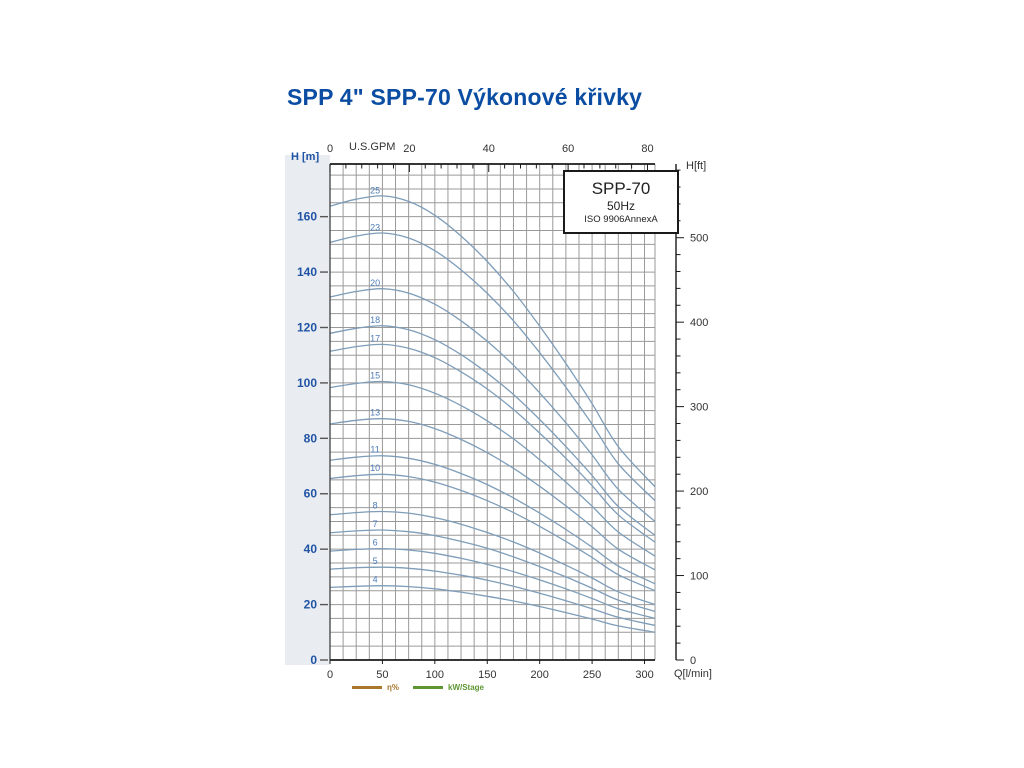 This screenshot has width=1024, height=768. What do you see at coordinates (382, 675) in the screenshot?
I see `x-bottom-tick-label: 50` at bounding box center [382, 675].